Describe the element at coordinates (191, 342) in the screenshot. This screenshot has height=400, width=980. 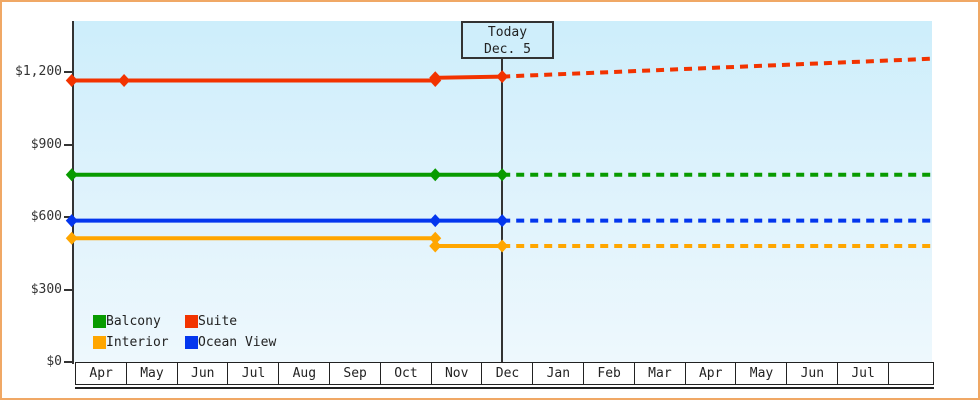
I see `legend-swatch-ocean-view` at that location.